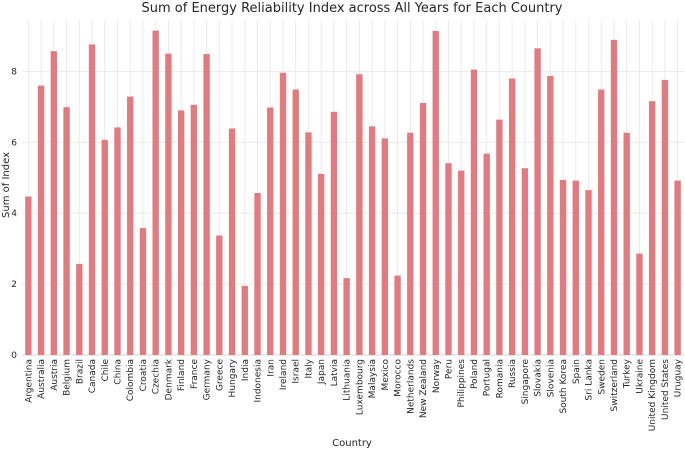 The height and width of the screenshot is (450, 685). Describe the element at coordinates (499, 237) in the screenshot. I see `bar-romania` at that location.